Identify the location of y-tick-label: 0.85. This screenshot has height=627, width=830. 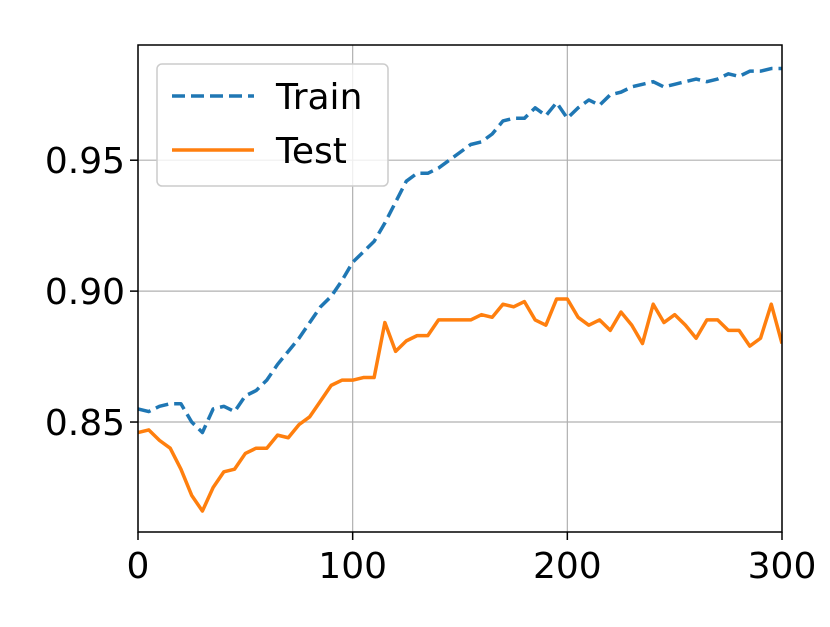
(85, 423).